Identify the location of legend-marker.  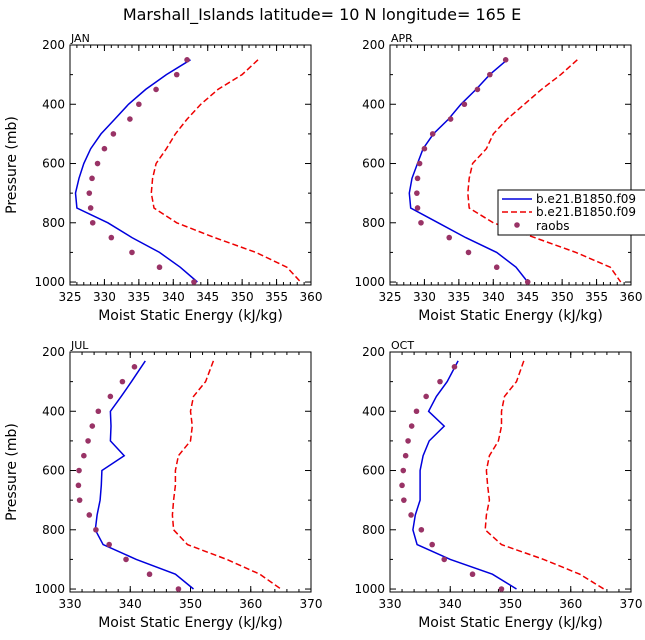
(517, 225).